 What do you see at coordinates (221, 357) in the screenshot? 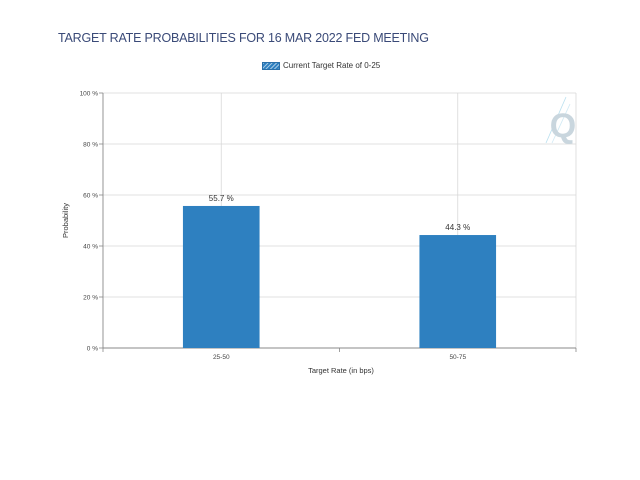
I see `x-tick-label: 25-50` at bounding box center [221, 357].